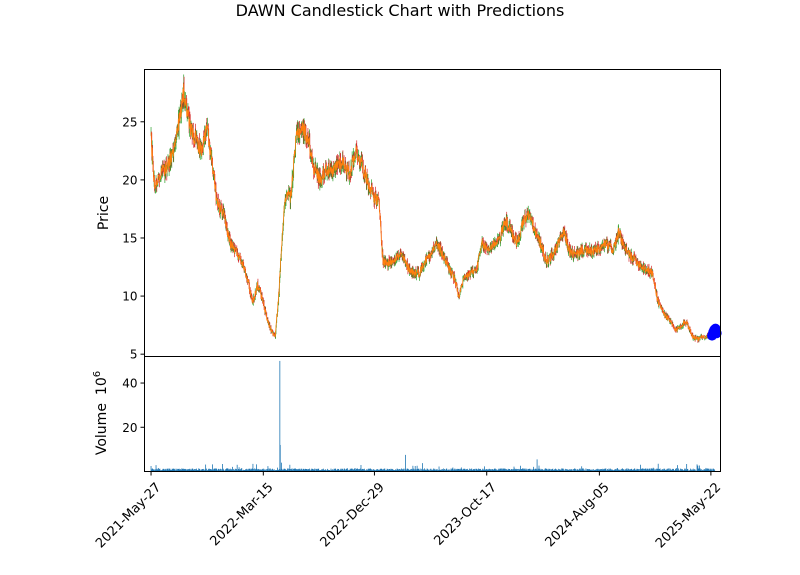 Image resolution: width=800 pixels, height=575 pixels. Describe the element at coordinates (353, 515) in the screenshot. I see `x-tick-label: 2022-Dec-29` at that location.